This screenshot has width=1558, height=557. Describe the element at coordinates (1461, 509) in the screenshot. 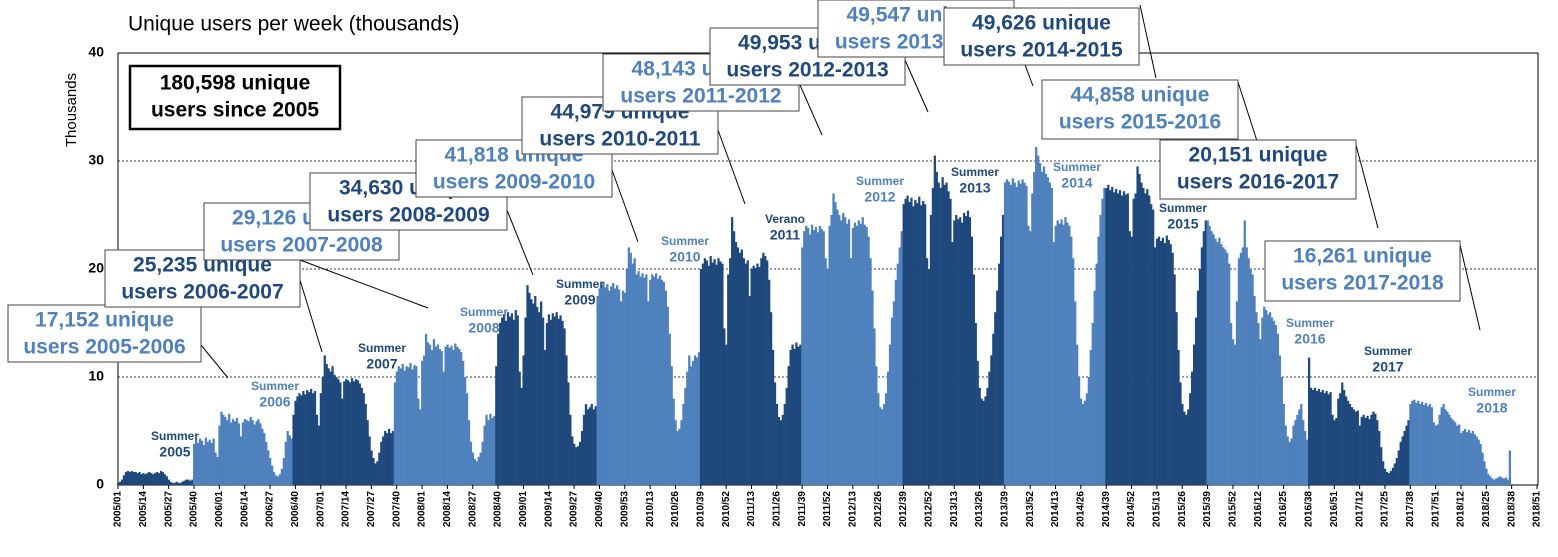

I see `x-tick-label: 2018/12` at that location.